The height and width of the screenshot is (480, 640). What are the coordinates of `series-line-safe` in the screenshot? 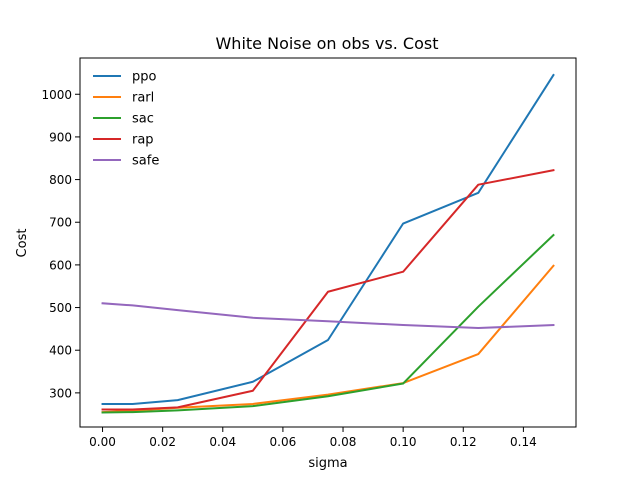 It's located at (328, 316).